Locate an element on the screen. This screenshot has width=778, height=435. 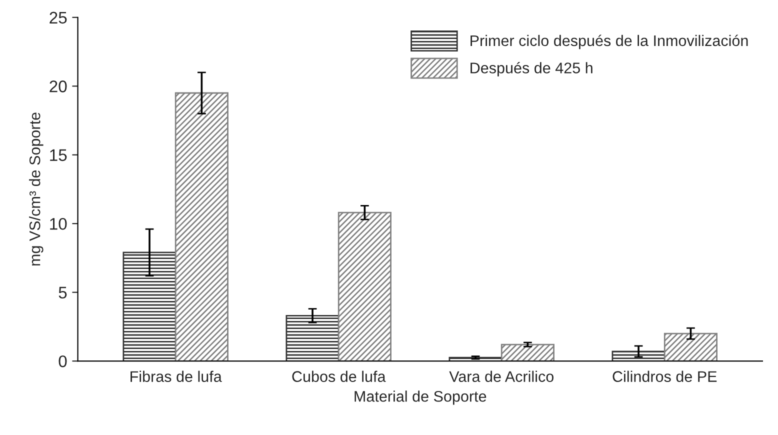
y-tick-label: 10 is located at coordinates (58, 224).